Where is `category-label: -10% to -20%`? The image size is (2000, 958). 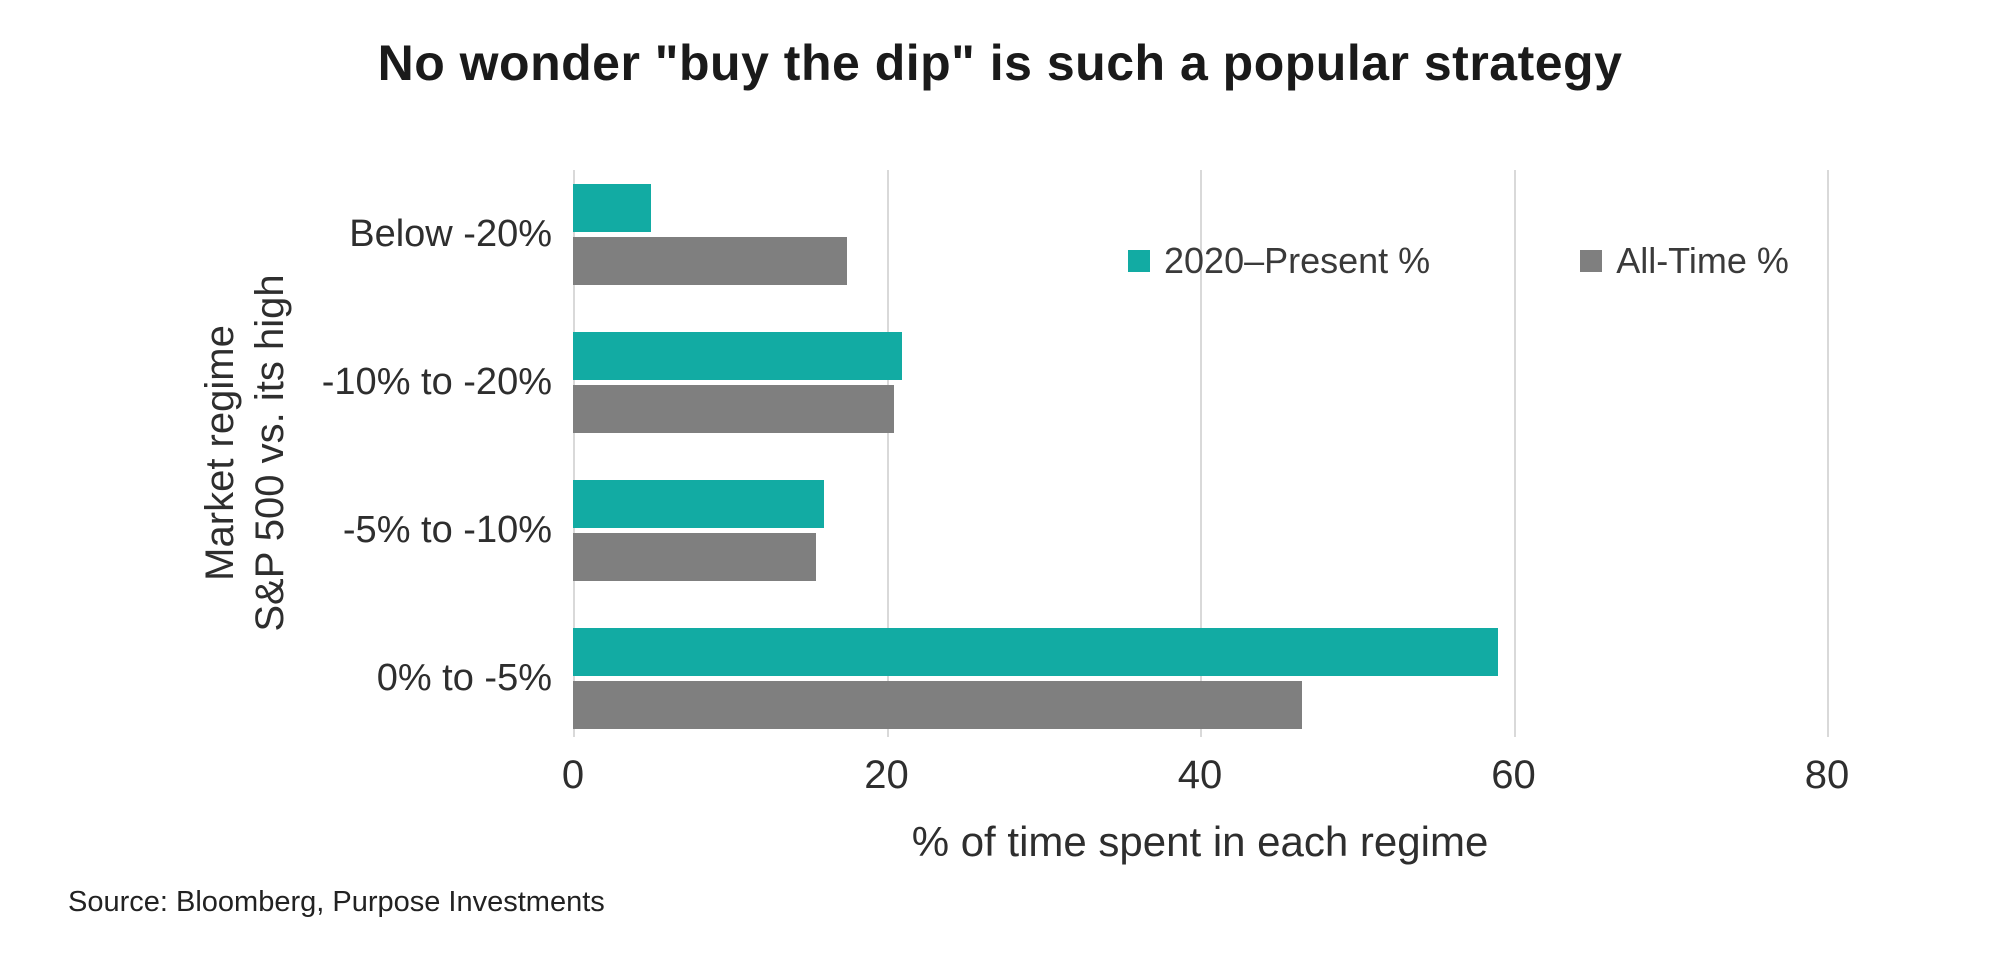
category-label: -10% to -20% is located at coordinates (436, 382).